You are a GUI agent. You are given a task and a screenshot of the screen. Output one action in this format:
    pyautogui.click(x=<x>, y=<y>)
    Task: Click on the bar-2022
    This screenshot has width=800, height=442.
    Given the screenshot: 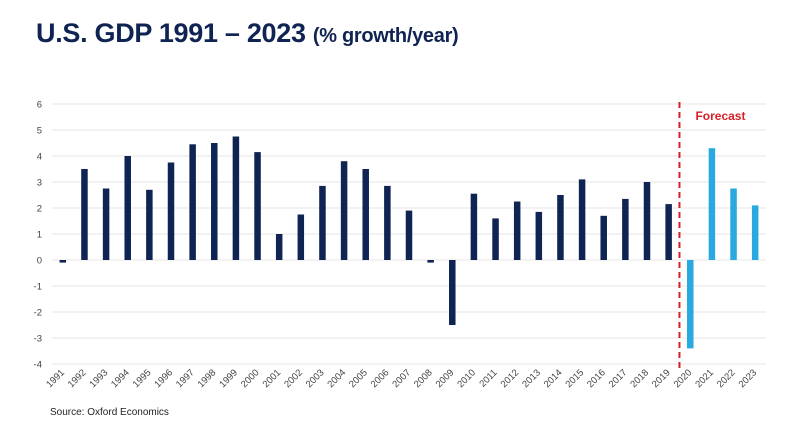 What is the action you would take?
    pyautogui.click(x=733, y=224)
    